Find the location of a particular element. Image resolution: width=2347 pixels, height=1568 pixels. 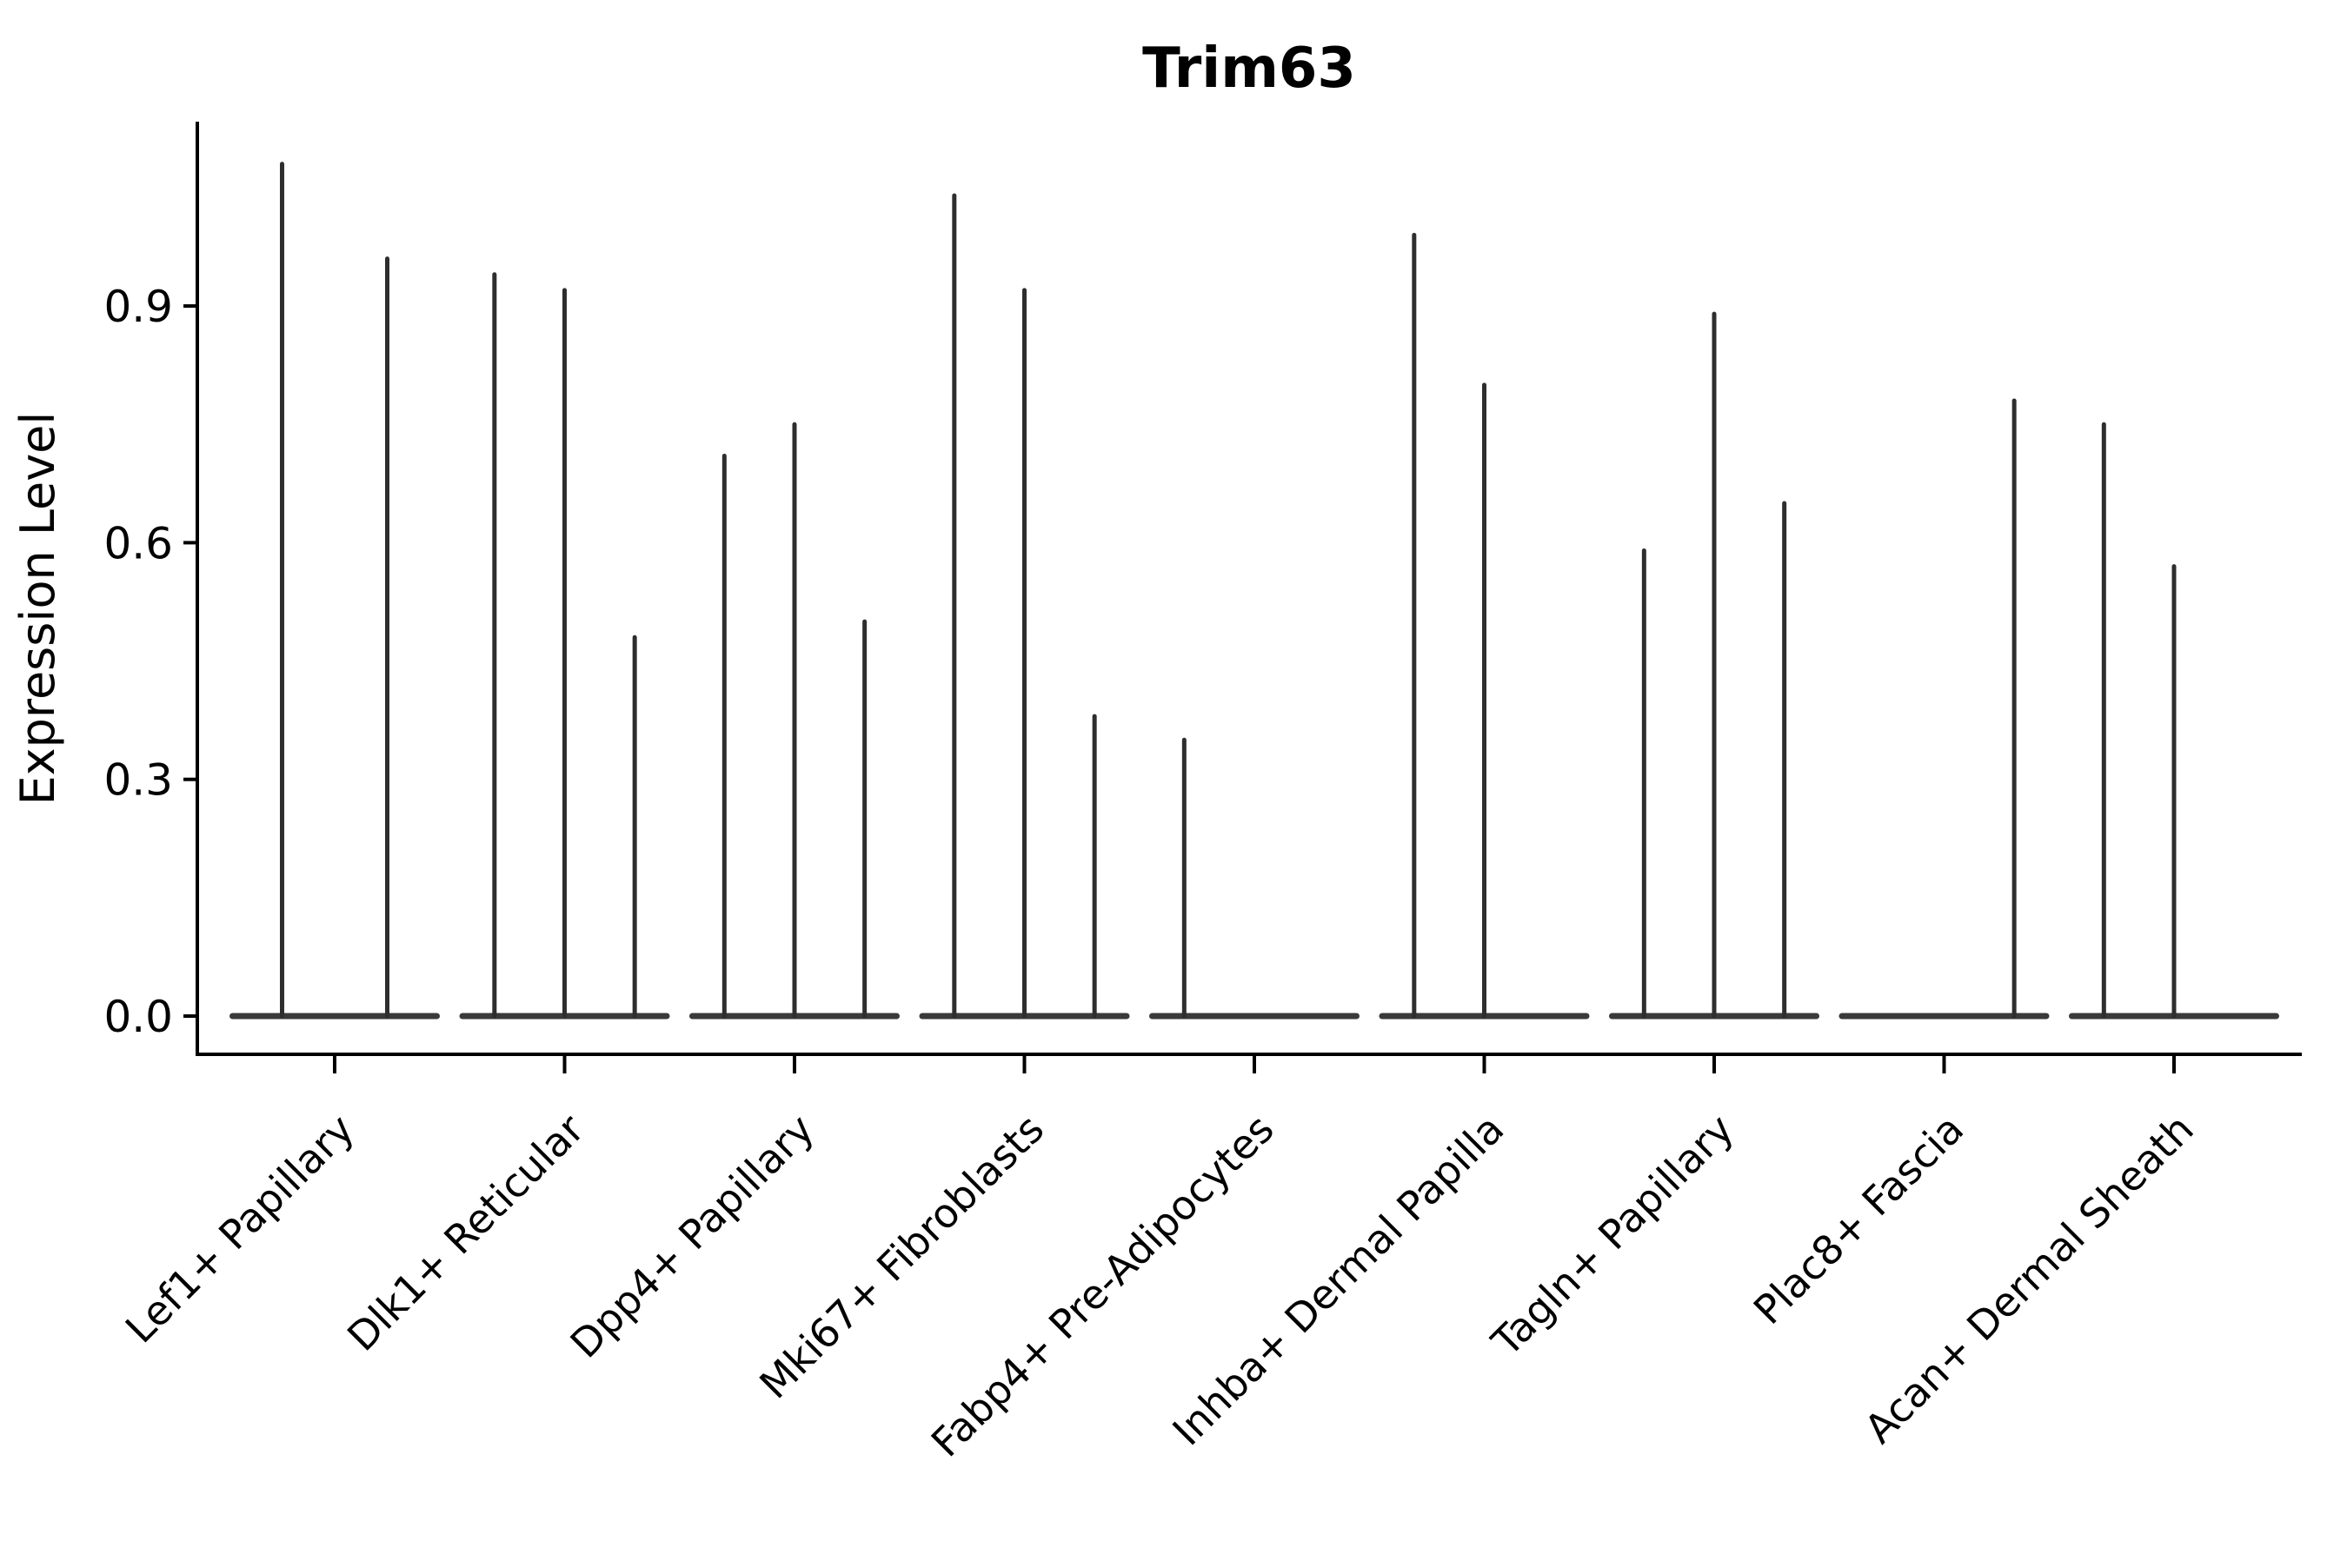

y-tick-label: 0.0 is located at coordinates (138, 1017).